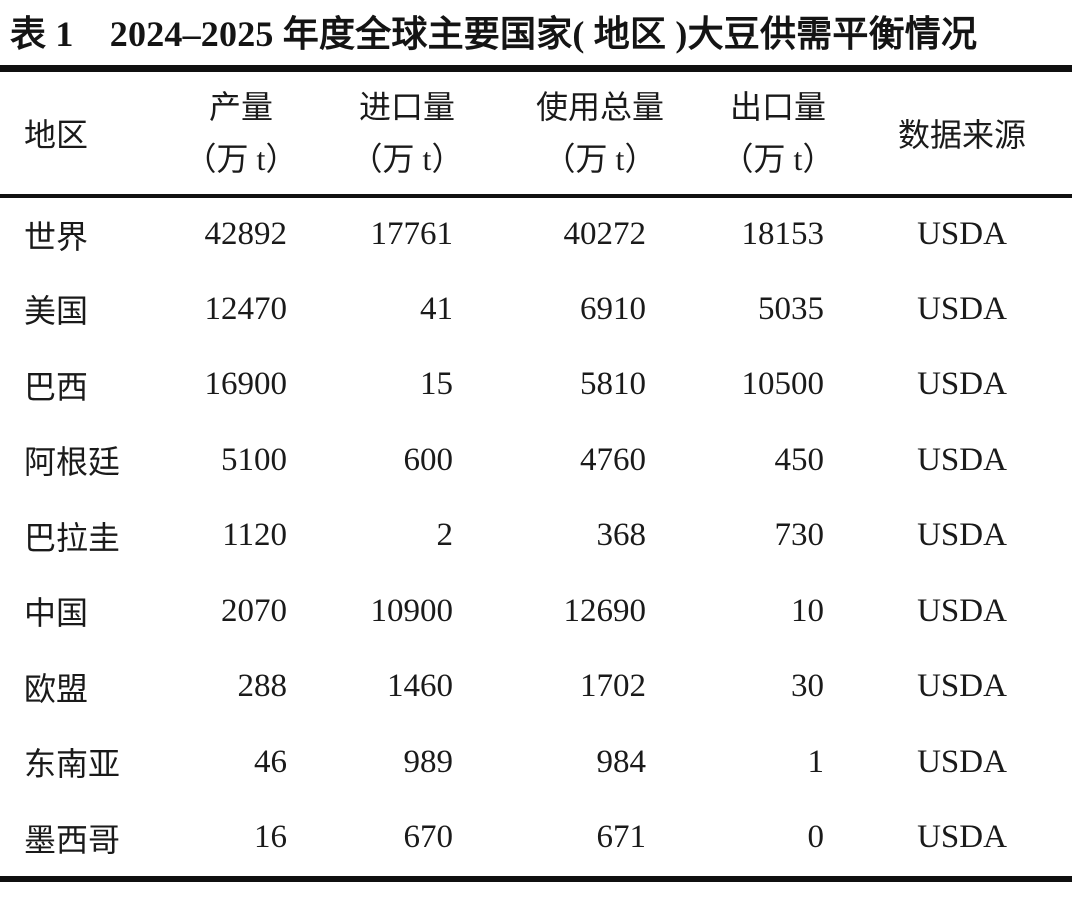 This screenshot has height=899, width=1072. What do you see at coordinates (536, 234) in the screenshot?
I see `table-row-world: 世界 42892 17761 40272 18153 USDA` at bounding box center [536, 234].